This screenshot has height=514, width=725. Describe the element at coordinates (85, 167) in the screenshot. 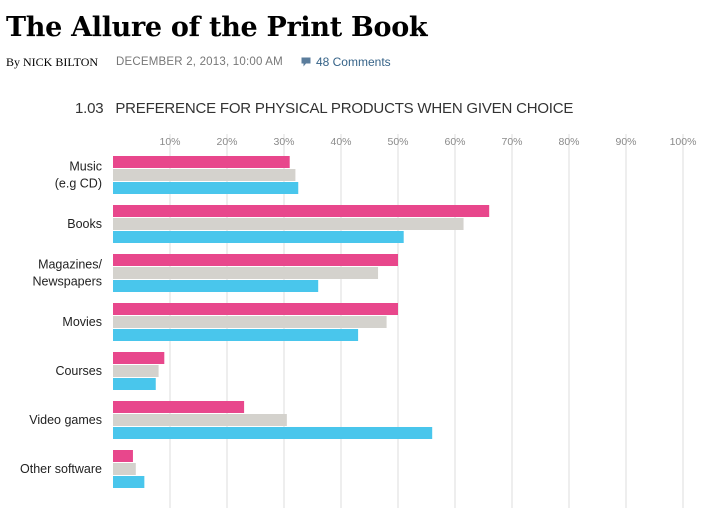

I see `category-label-line: Music` at that location.